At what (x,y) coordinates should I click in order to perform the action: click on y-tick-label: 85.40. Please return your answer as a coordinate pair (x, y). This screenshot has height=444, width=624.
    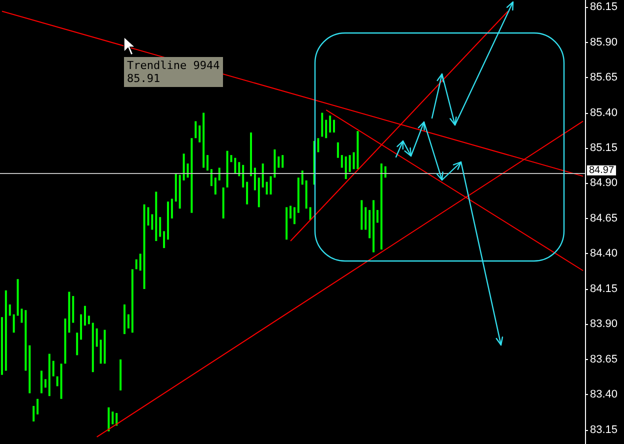
    Looking at the image, I should click on (604, 112).